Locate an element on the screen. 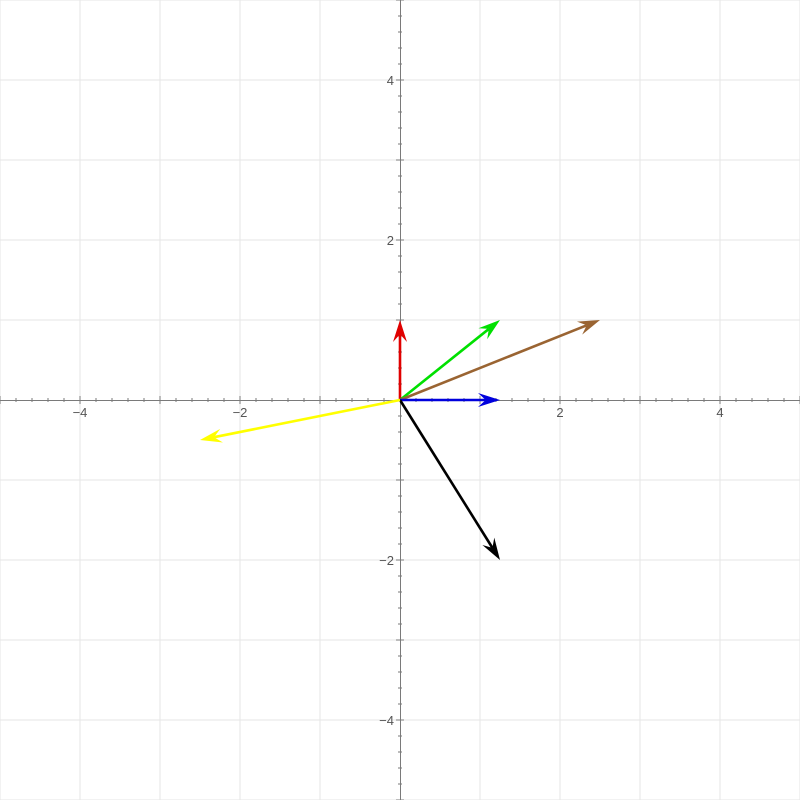 The height and width of the screenshot is (800, 800). y-tick-label: 4 is located at coordinates (390, 80).